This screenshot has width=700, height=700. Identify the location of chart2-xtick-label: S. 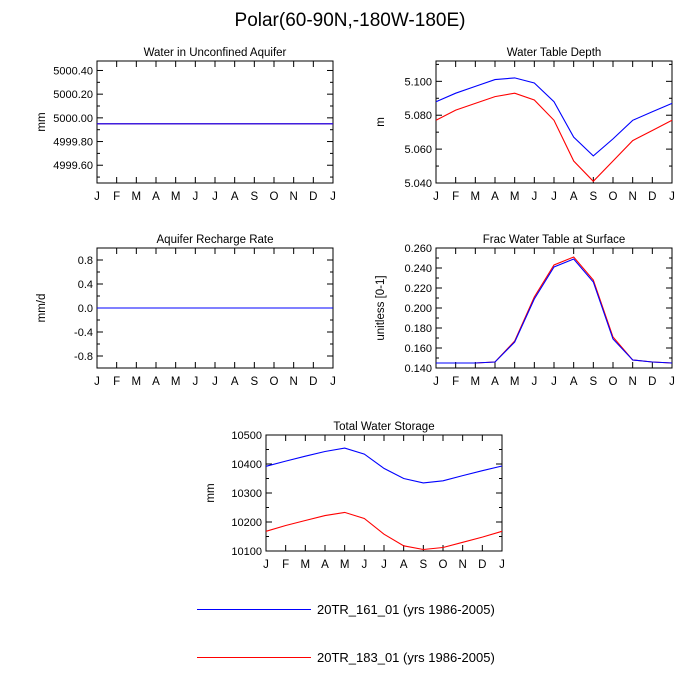
(593, 197).